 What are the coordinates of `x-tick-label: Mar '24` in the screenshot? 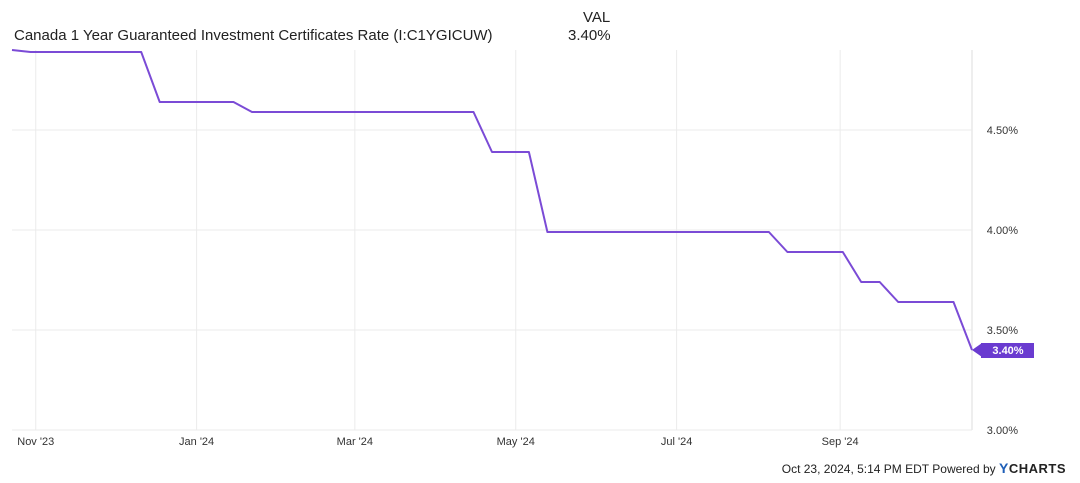 It's located at (355, 442).